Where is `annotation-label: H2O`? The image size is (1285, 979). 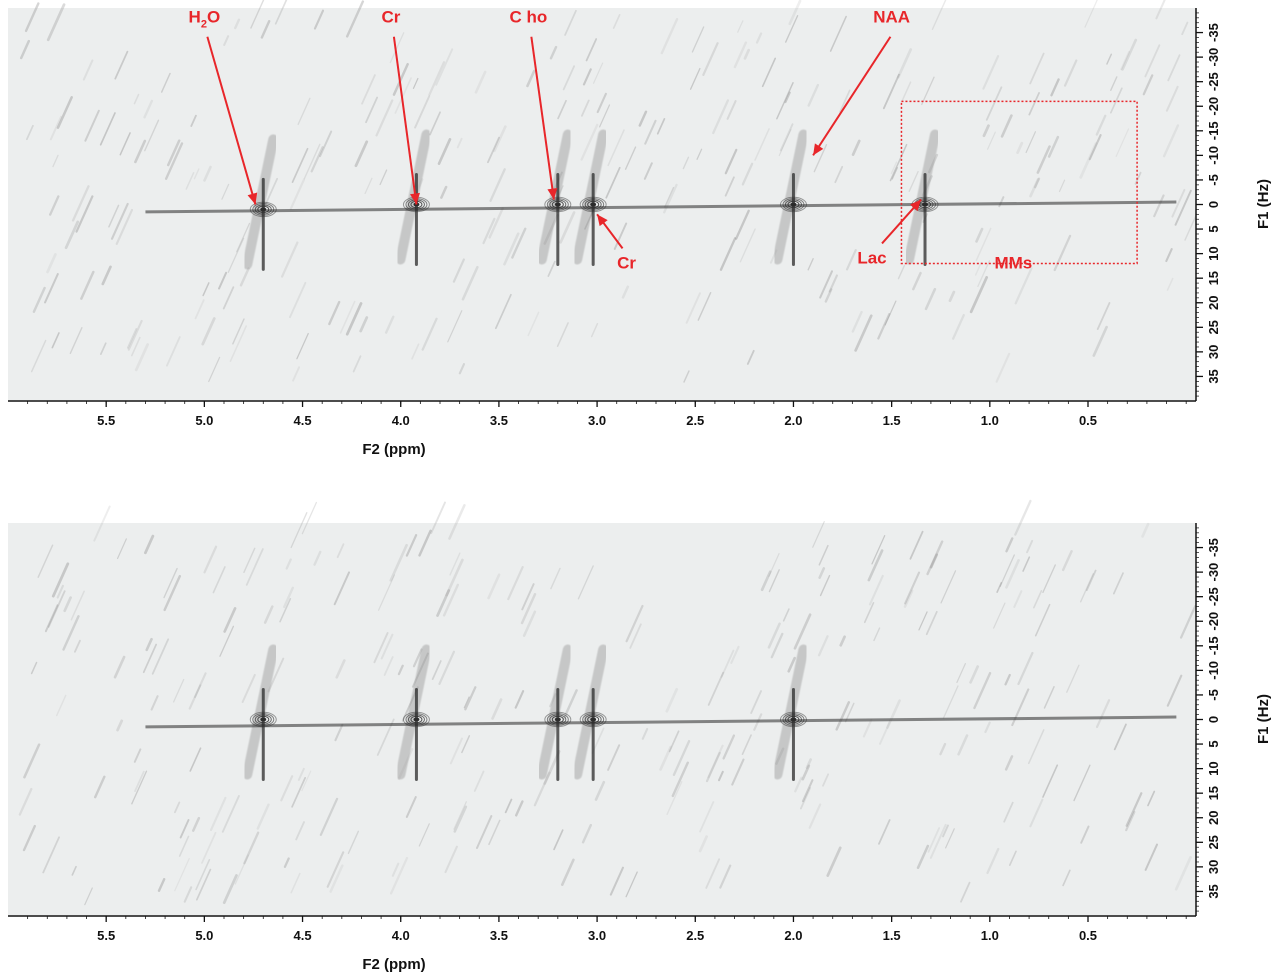
annotation-label: H2O is located at coordinates (205, 19).